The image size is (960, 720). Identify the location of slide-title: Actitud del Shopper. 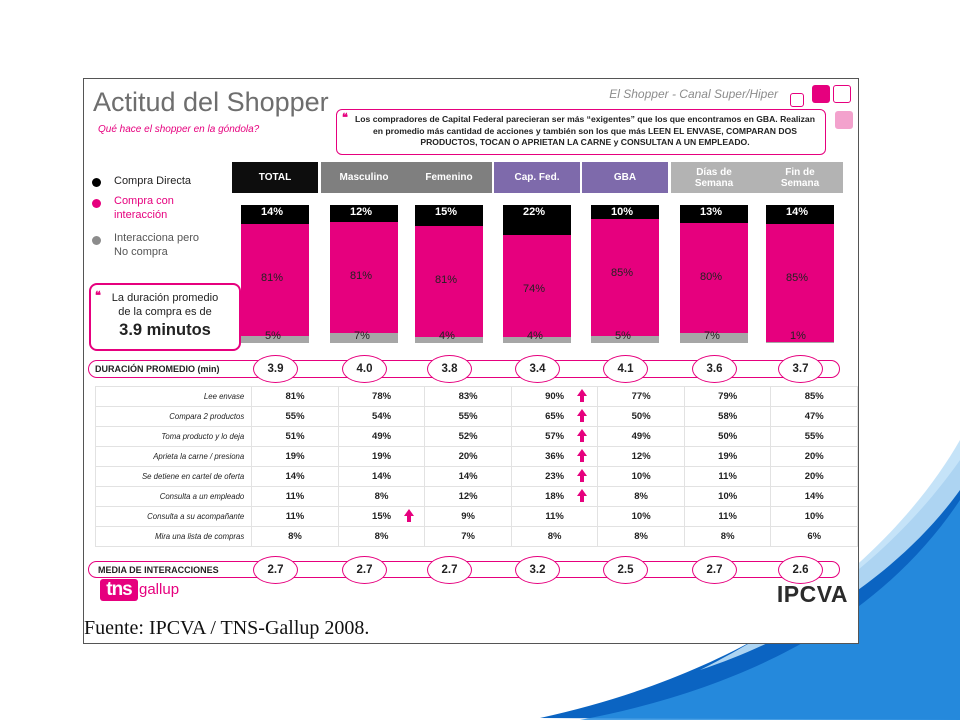
(211, 102).